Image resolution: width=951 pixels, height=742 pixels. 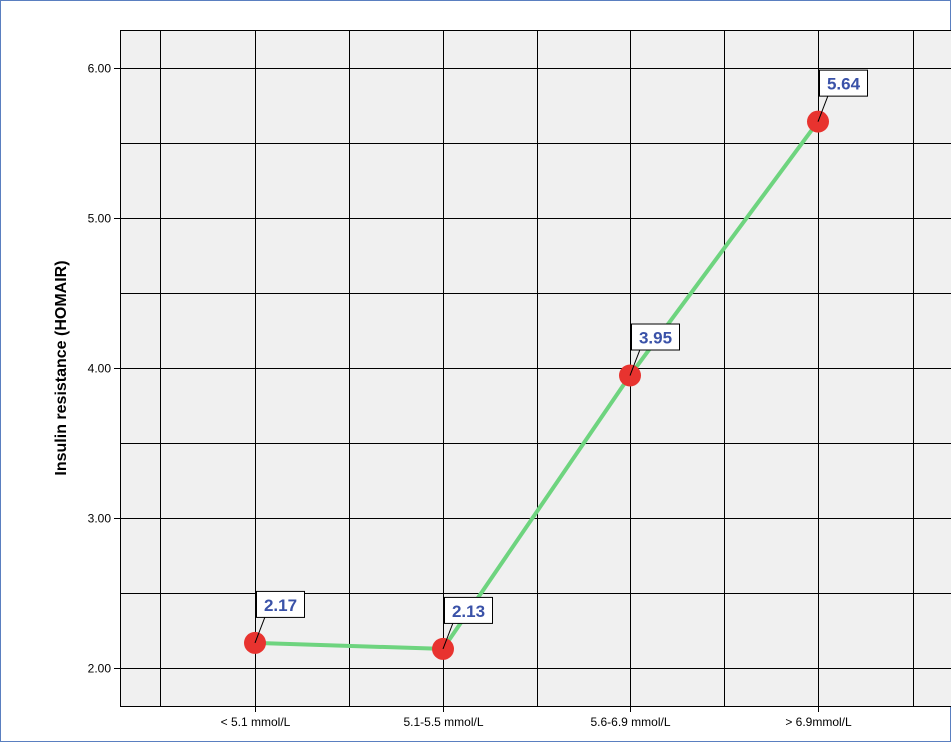 What do you see at coordinates (818, 722) in the screenshot?
I see `x-tick-label: > 6.9mmol/L` at bounding box center [818, 722].